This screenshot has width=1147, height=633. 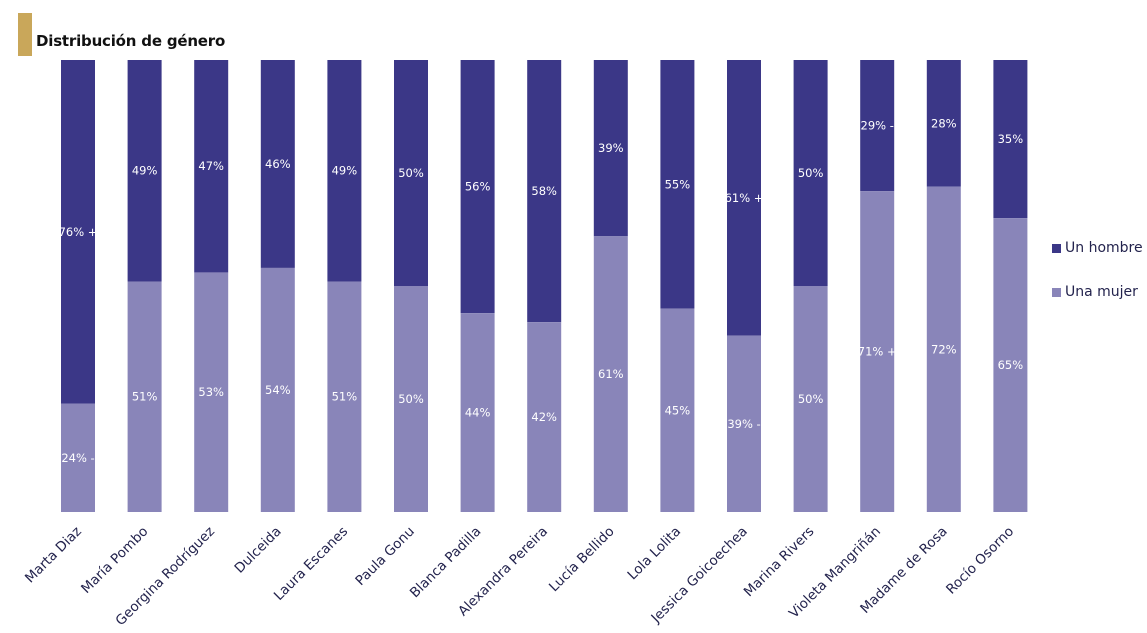 I want to click on legend: Un hombre Una mujer, so click(x=1097, y=282).